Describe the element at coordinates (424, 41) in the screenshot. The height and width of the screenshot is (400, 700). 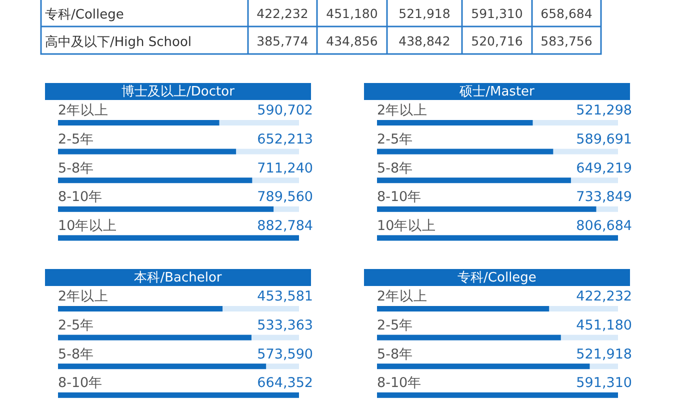
I see `text: 438,842` at that location.